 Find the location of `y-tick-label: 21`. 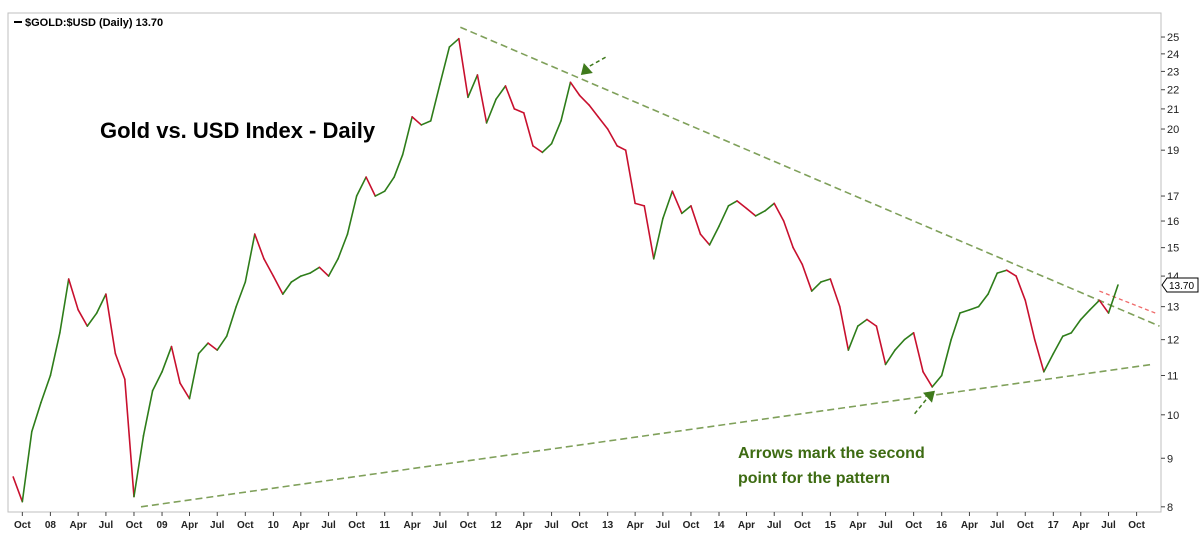

y-tick-label: 21 is located at coordinates (1173, 110).